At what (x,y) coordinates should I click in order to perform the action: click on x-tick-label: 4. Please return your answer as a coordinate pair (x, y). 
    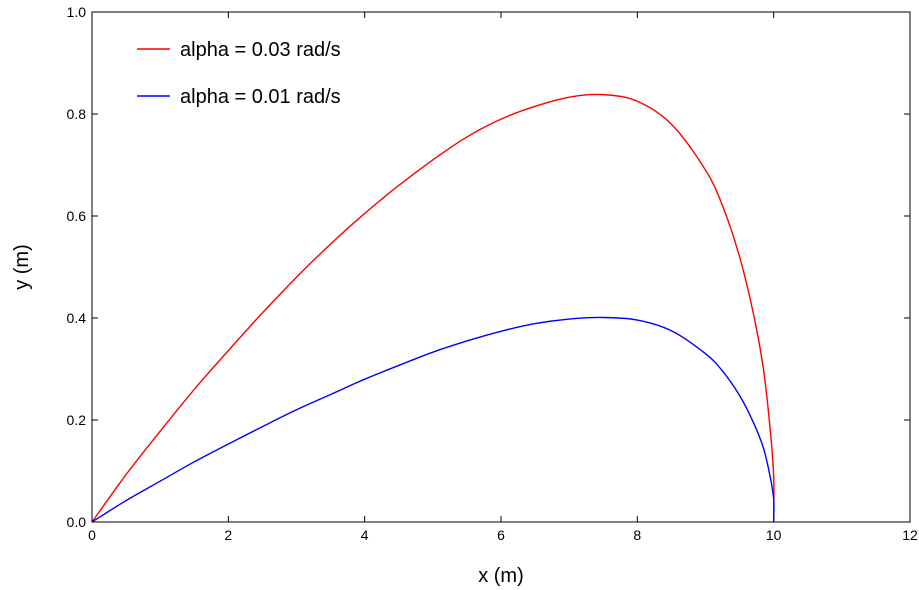
    Looking at the image, I should click on (365, 535).